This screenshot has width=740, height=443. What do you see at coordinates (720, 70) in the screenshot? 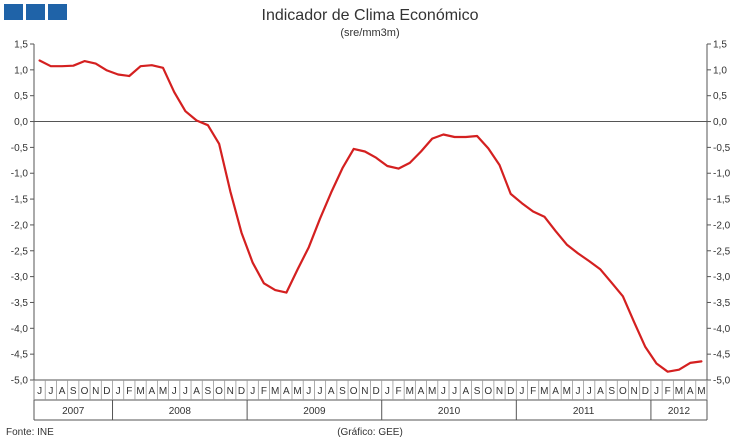
I see `y-tick-label: 1,0` at bounding box center [720, 70].